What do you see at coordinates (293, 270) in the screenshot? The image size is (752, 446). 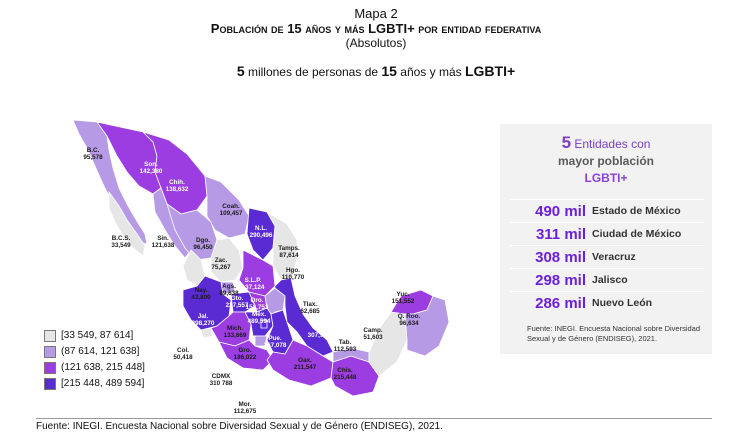 I see `state-name-label: Hgo.` at bounding box center [293, 270].